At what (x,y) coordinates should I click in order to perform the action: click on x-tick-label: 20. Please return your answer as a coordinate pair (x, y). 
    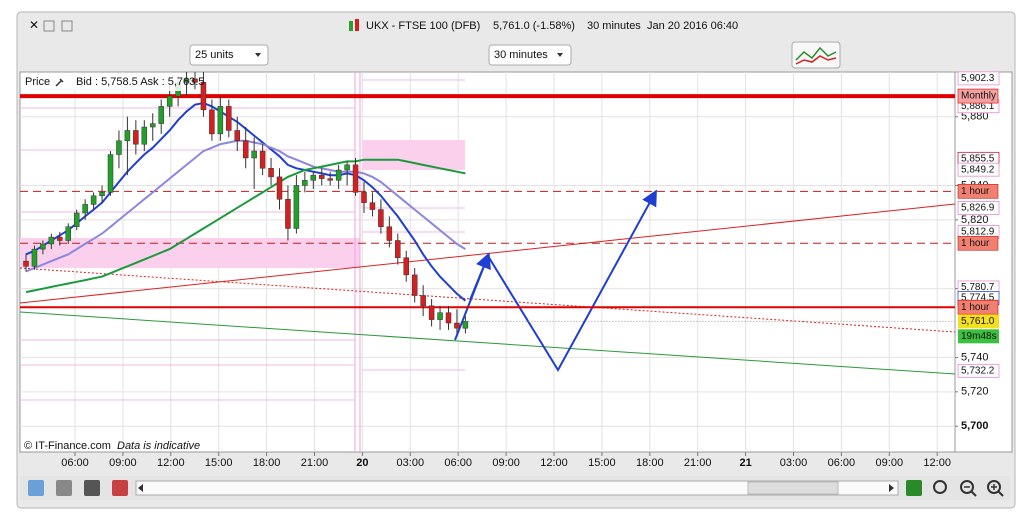
    Looking at the image, I should click on (362, 463).